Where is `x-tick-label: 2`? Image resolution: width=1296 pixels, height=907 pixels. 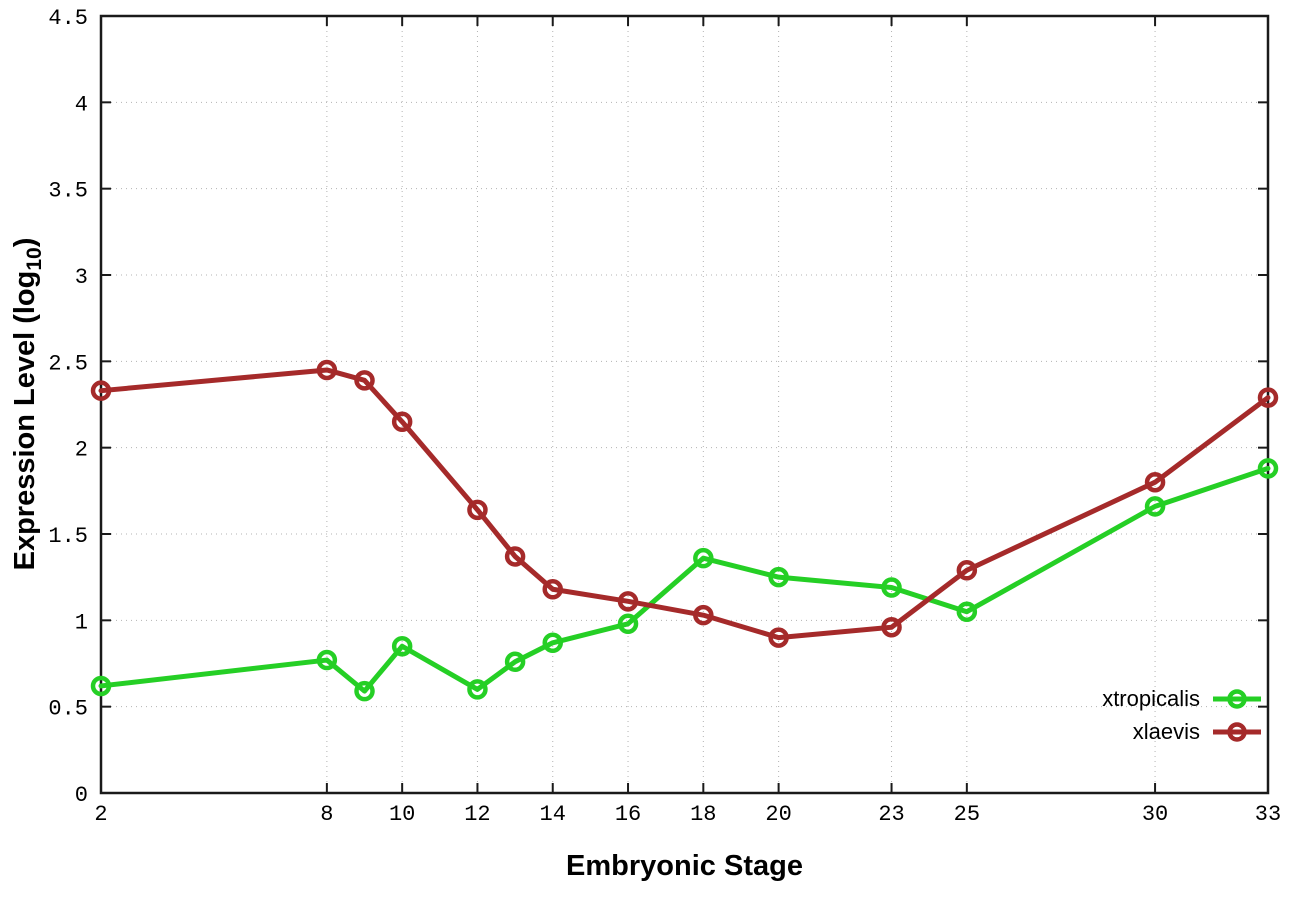 x-tick-label: 2 is located at coordinates (100, 814).